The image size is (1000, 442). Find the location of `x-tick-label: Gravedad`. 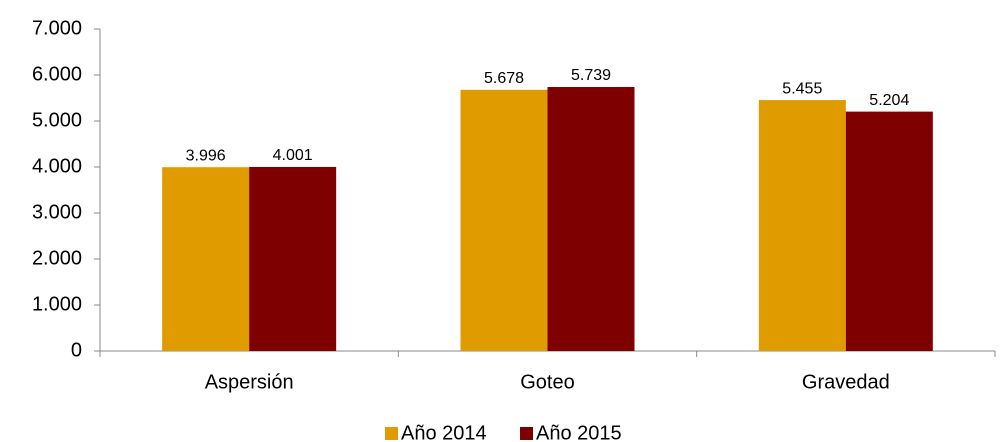

x-tick-label: Gravedad is located at coordinates (846, 382).